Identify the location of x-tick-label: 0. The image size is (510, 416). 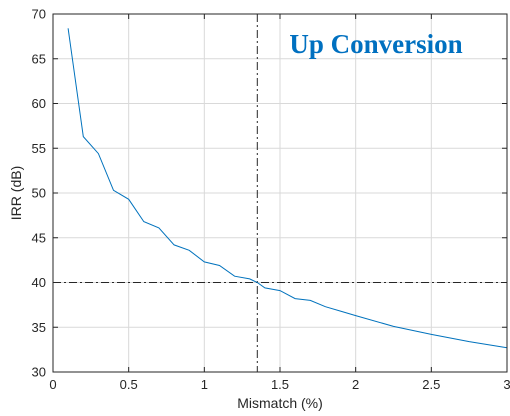
(52, 384).